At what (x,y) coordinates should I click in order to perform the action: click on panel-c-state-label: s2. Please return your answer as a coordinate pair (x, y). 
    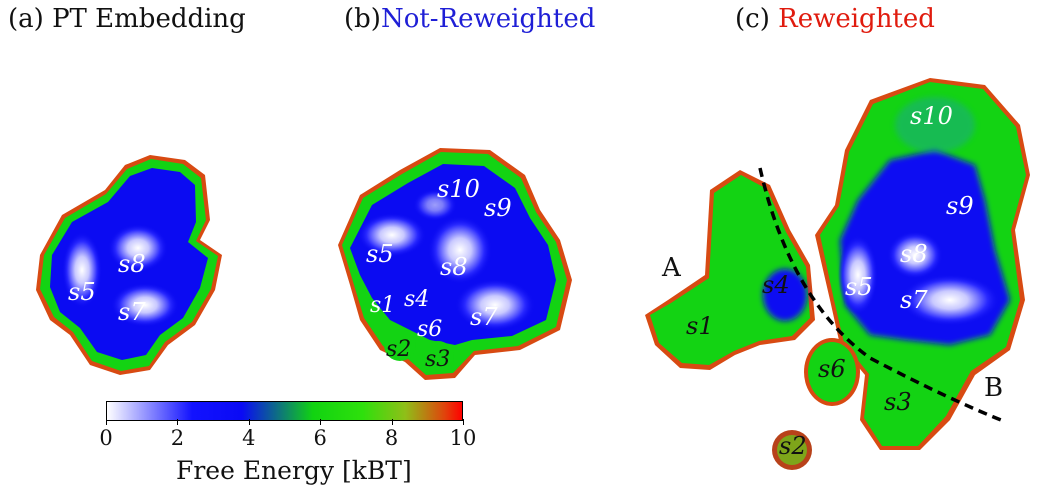
    Looking at the image, I should click on (793, 446).